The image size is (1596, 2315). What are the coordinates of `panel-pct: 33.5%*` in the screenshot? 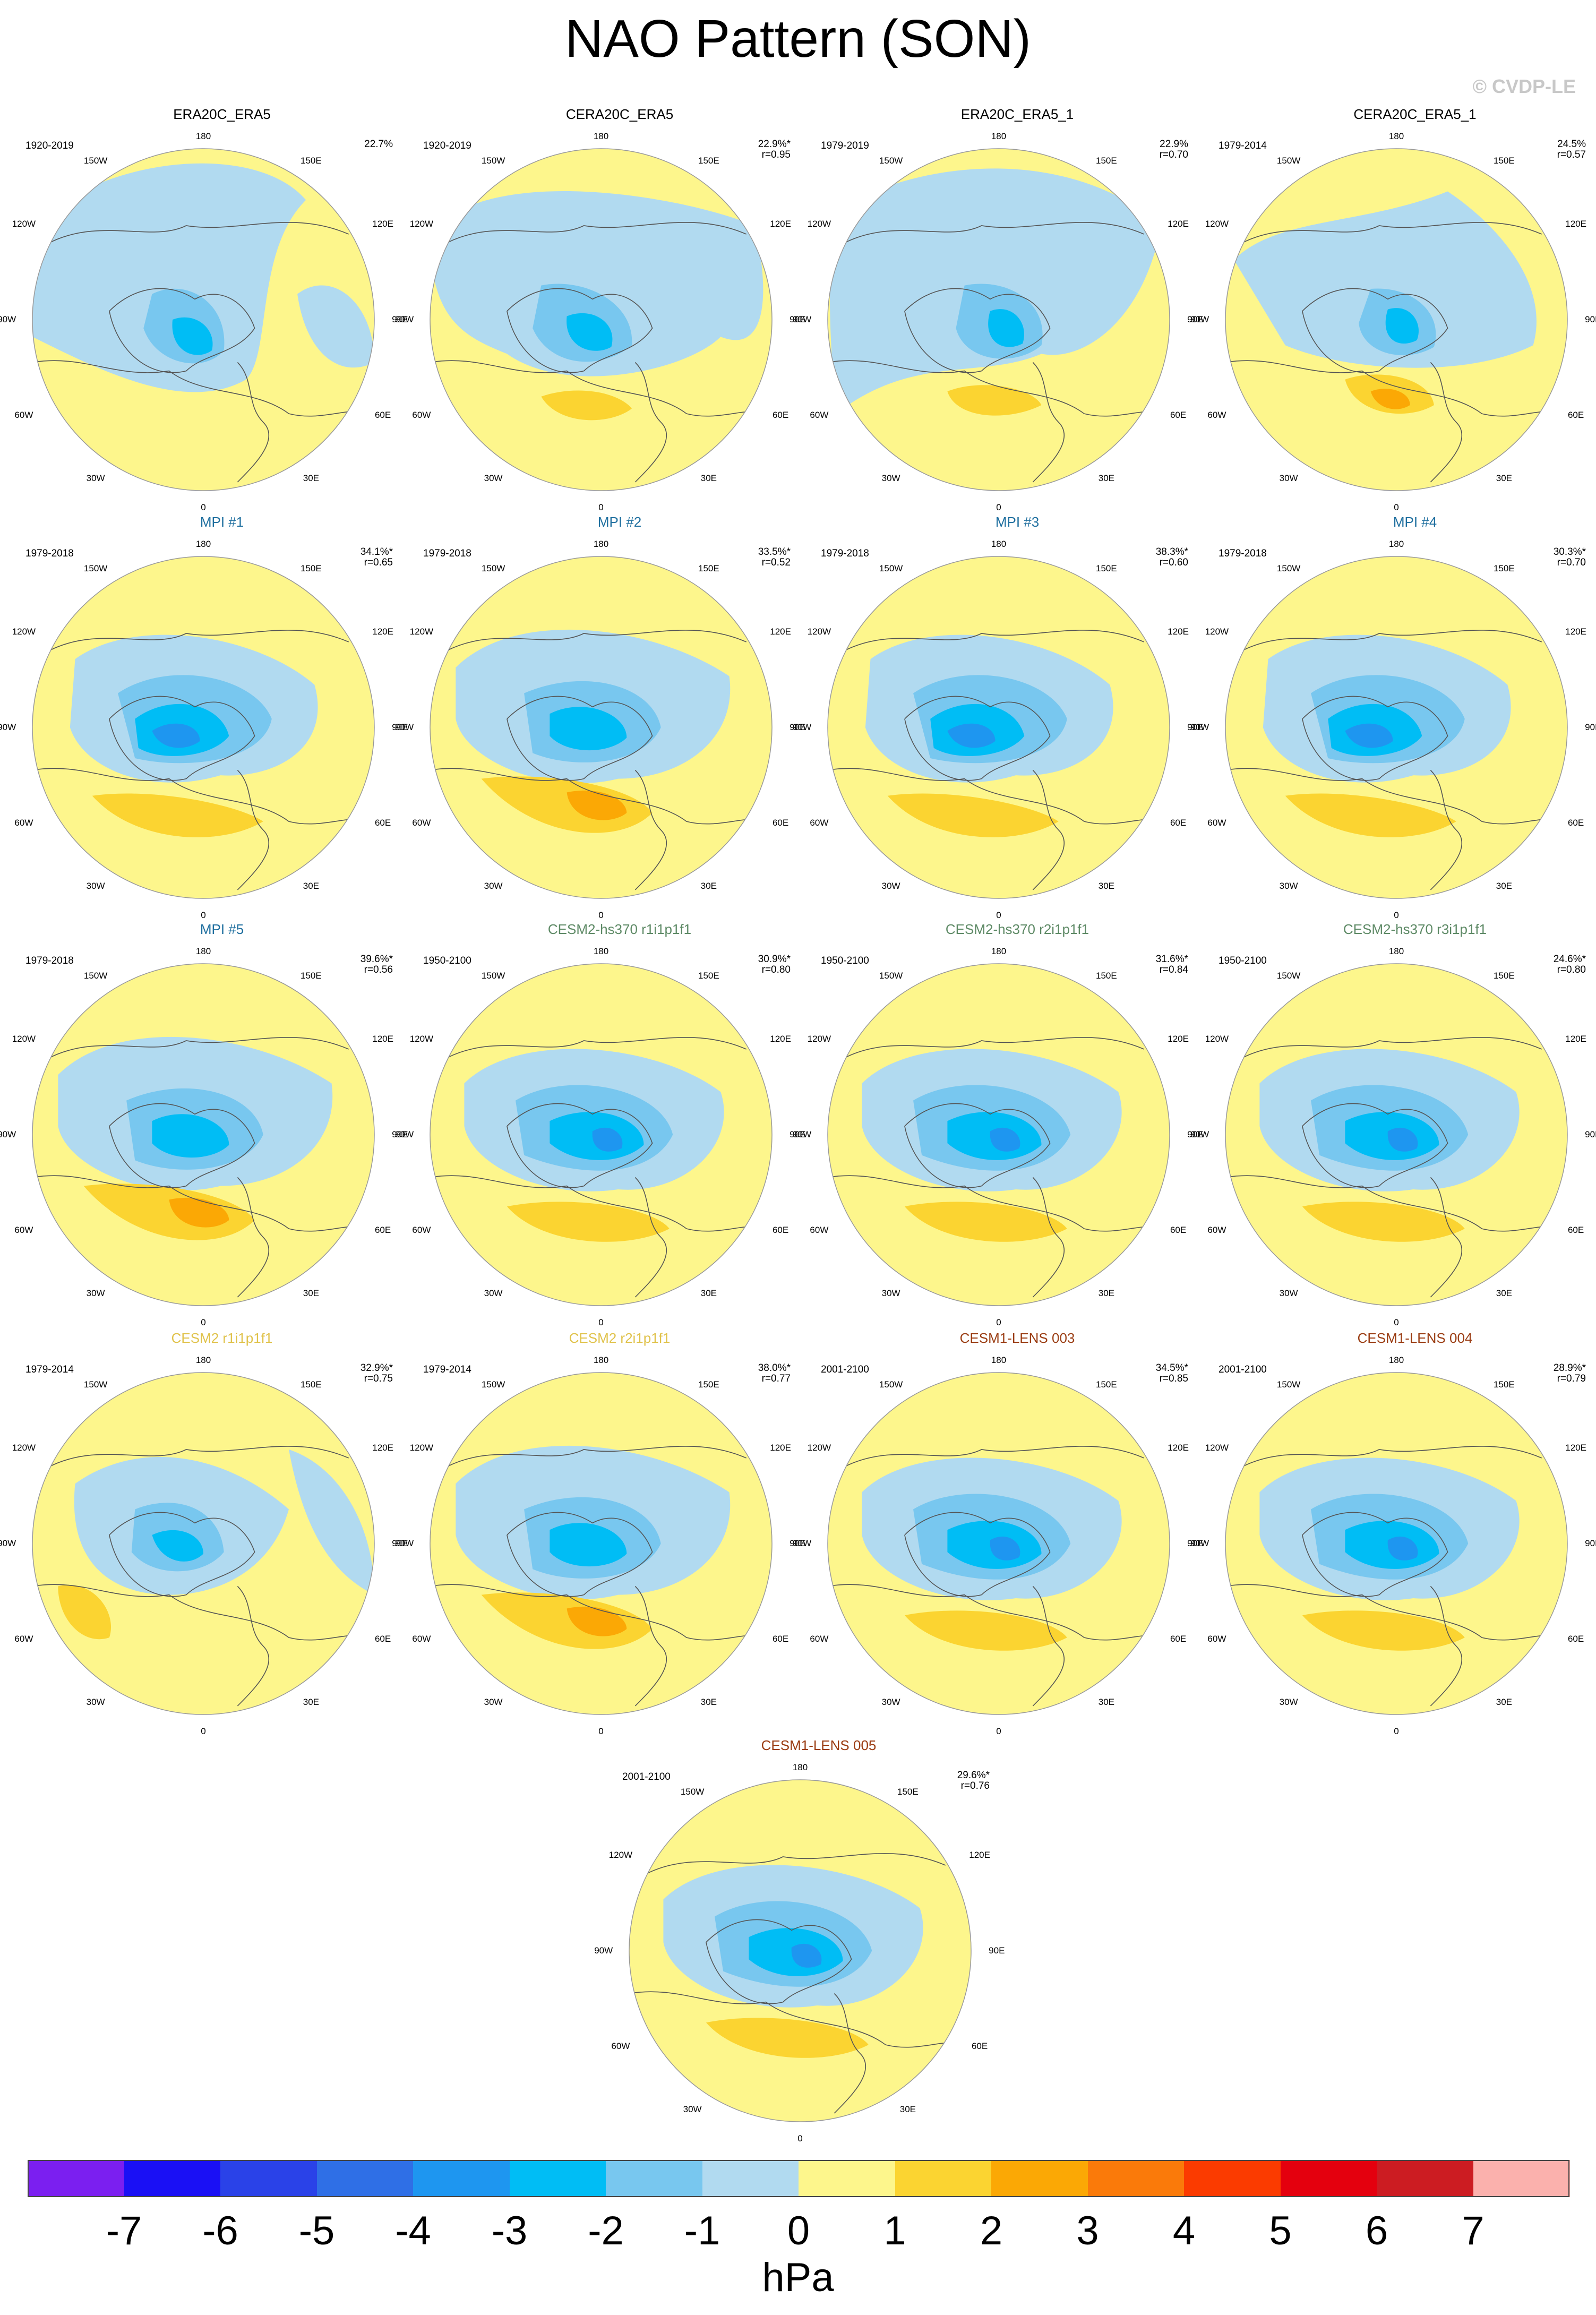 It's located at (774, 552).